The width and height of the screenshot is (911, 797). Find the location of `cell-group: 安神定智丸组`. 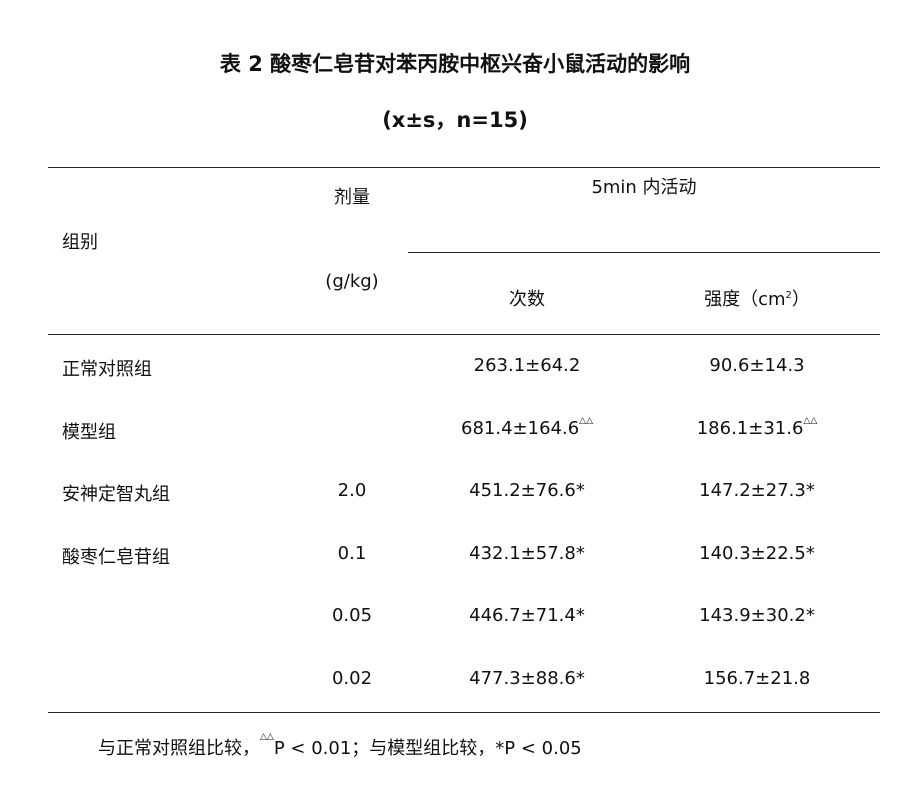

cell-group: 安神定智丸组 is located at coordinates (116, 494).